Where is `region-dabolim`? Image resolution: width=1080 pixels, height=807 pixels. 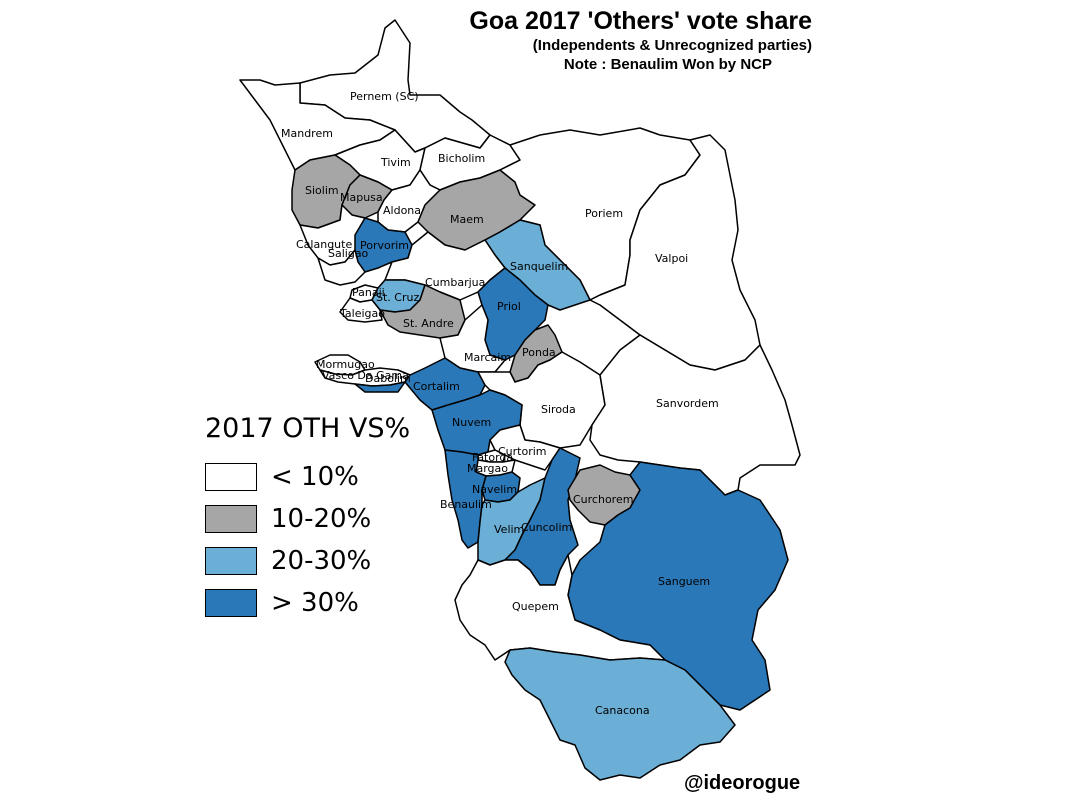 region-dabolim is located at coordinates (380, 387).